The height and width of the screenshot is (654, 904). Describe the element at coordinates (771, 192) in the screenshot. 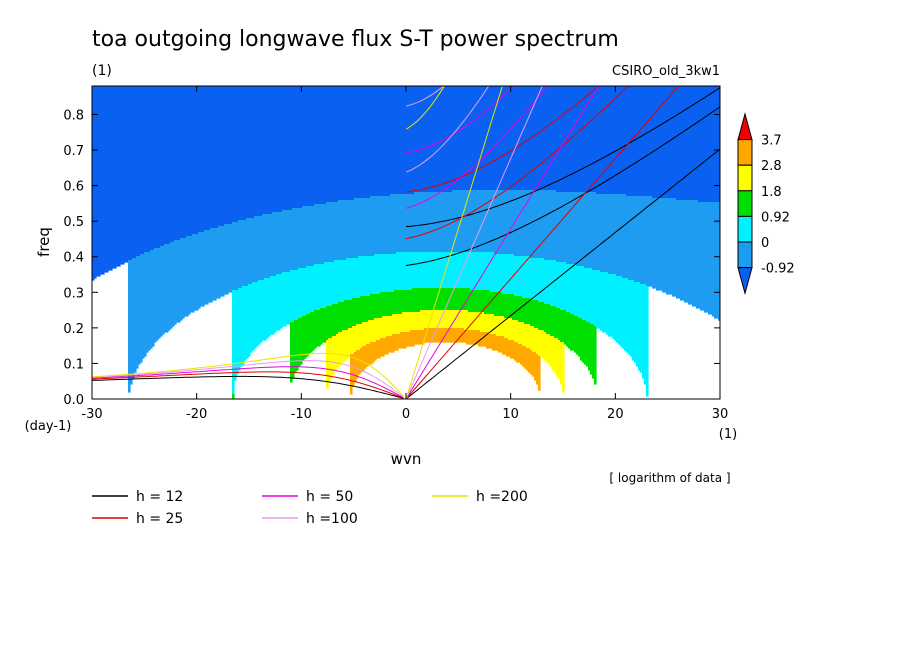

I see `colorbar-label: 1.8` at that location.